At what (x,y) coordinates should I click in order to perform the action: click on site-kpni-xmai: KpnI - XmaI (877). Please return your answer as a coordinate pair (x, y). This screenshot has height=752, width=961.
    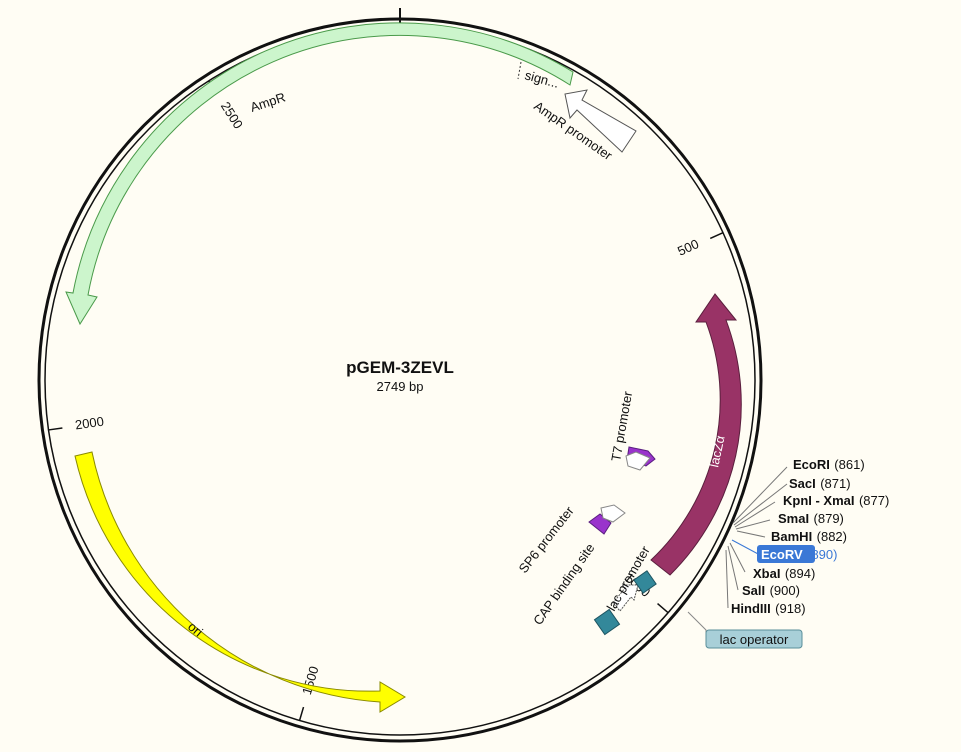
    Looking at the image, I should click on (836, 500).